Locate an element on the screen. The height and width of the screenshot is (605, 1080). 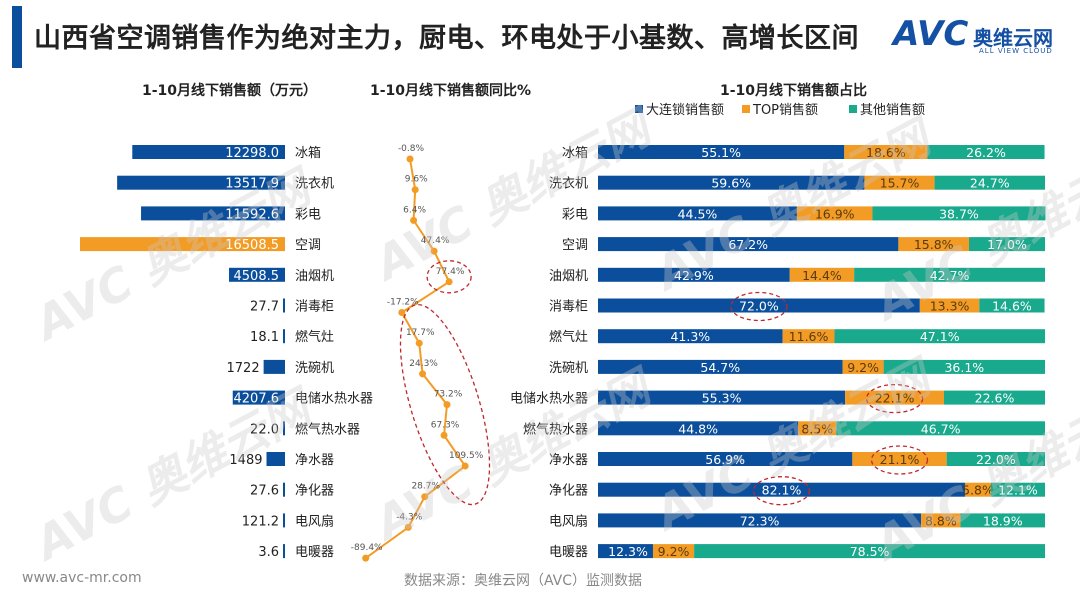
share-label-0-4: 42.9% is located at coordinates (694, 275).